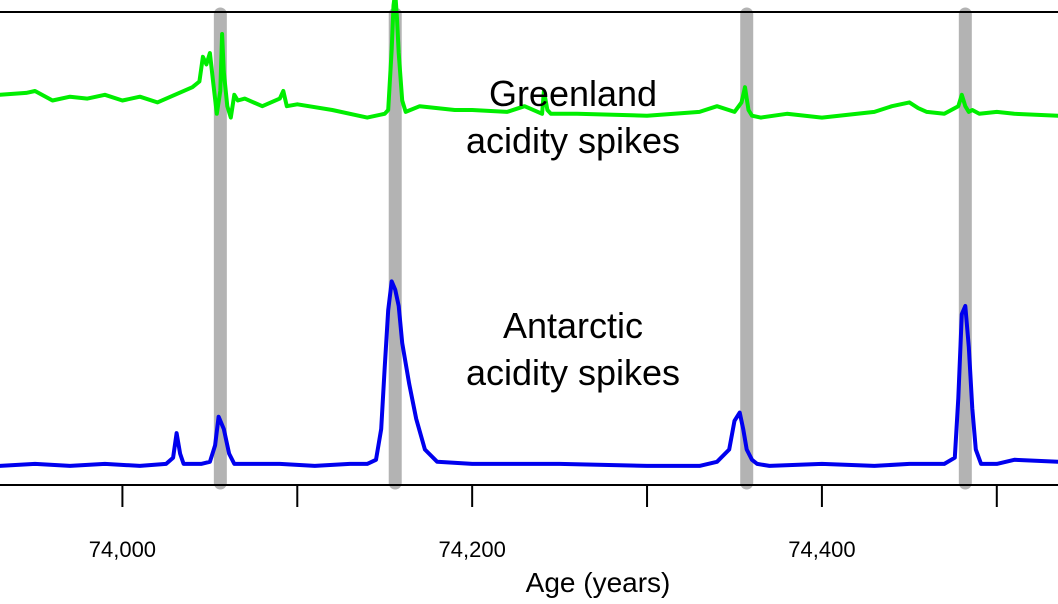 The image size is (1058, 604). What do you see at coordinates (122, 549) in the screenshot?
I see `x-tick-label-74000: 74,000` at bounding box center [122, 549].